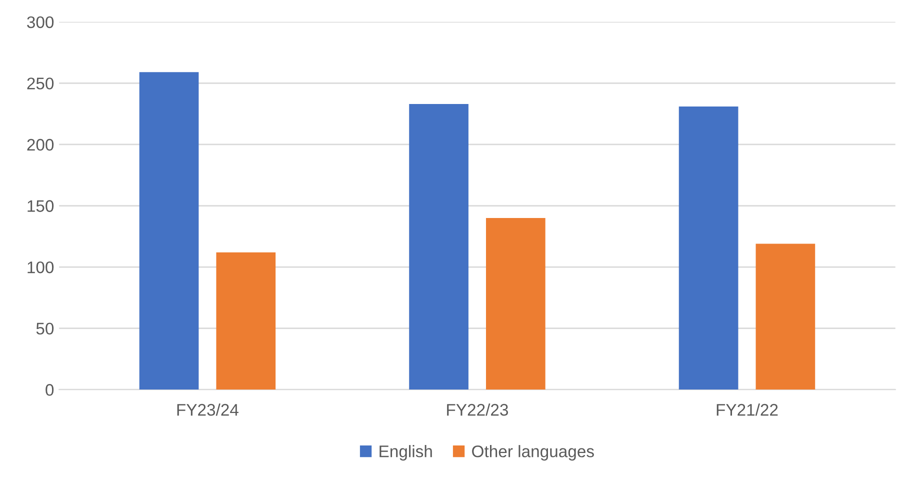 The height and width of the screenshot is (487, 909). I want to click on y-tick-label: 100, so click(41, 267).